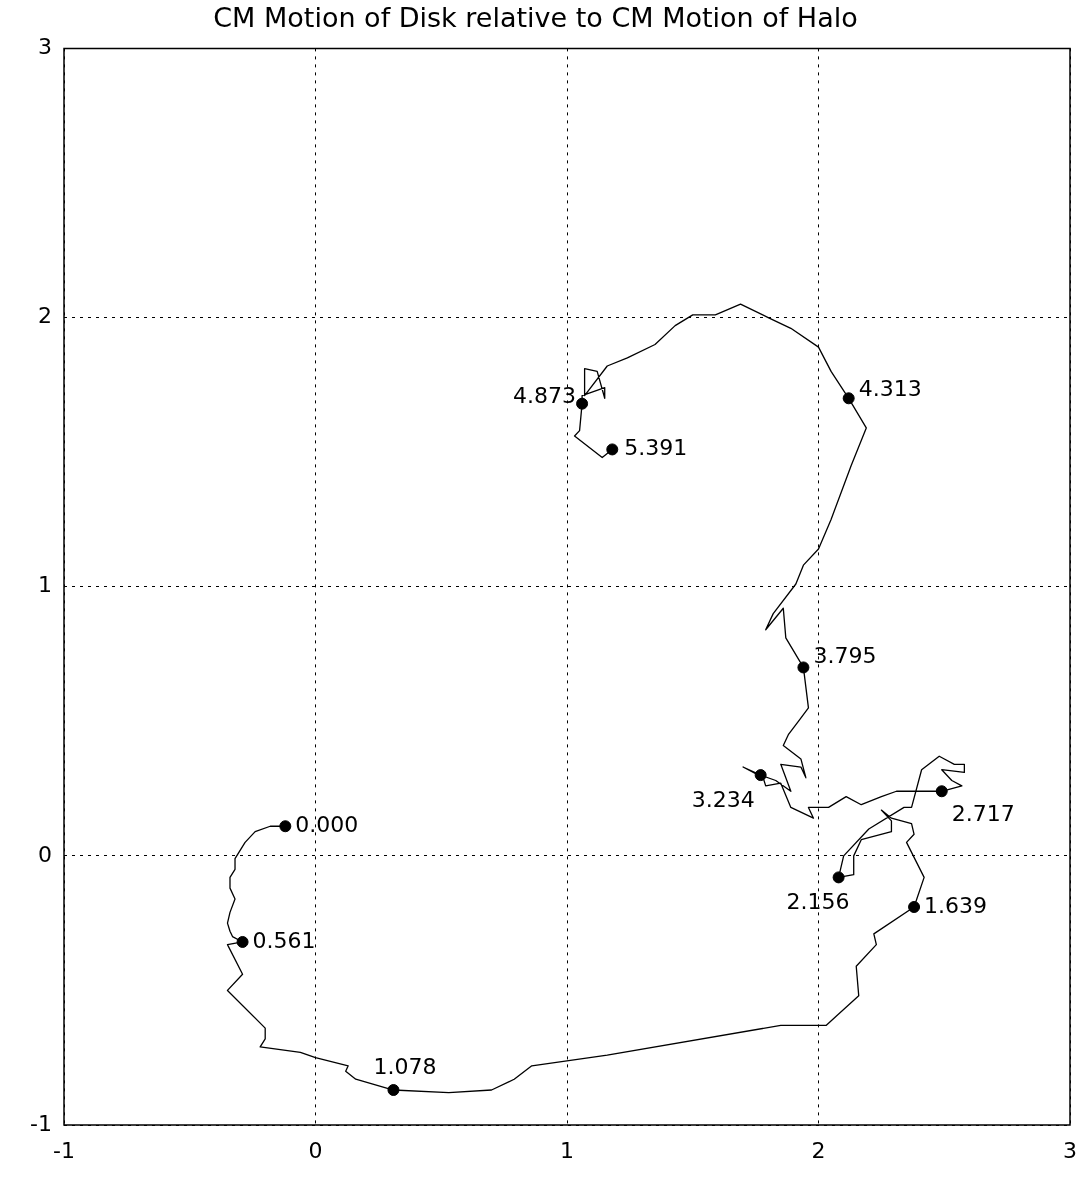 The height and width of the screenshot is (1180, 1091). What do you see at coordinates (535, 18) in the screenshot?
I see `chart-title: CM Motion of Disk relative to CM Motion of Halo` at bounding box center [535, 18].